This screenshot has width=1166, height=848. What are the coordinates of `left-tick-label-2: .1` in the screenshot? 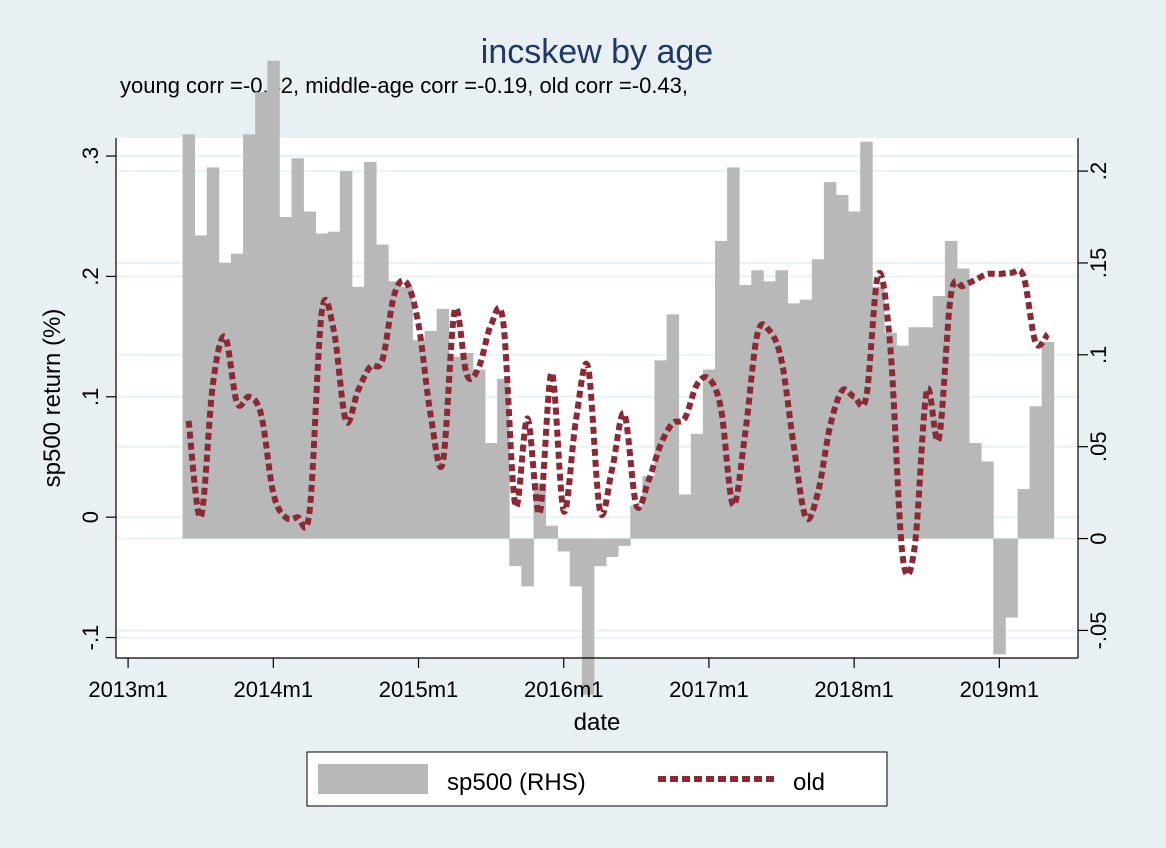 It's located at (90, 397).